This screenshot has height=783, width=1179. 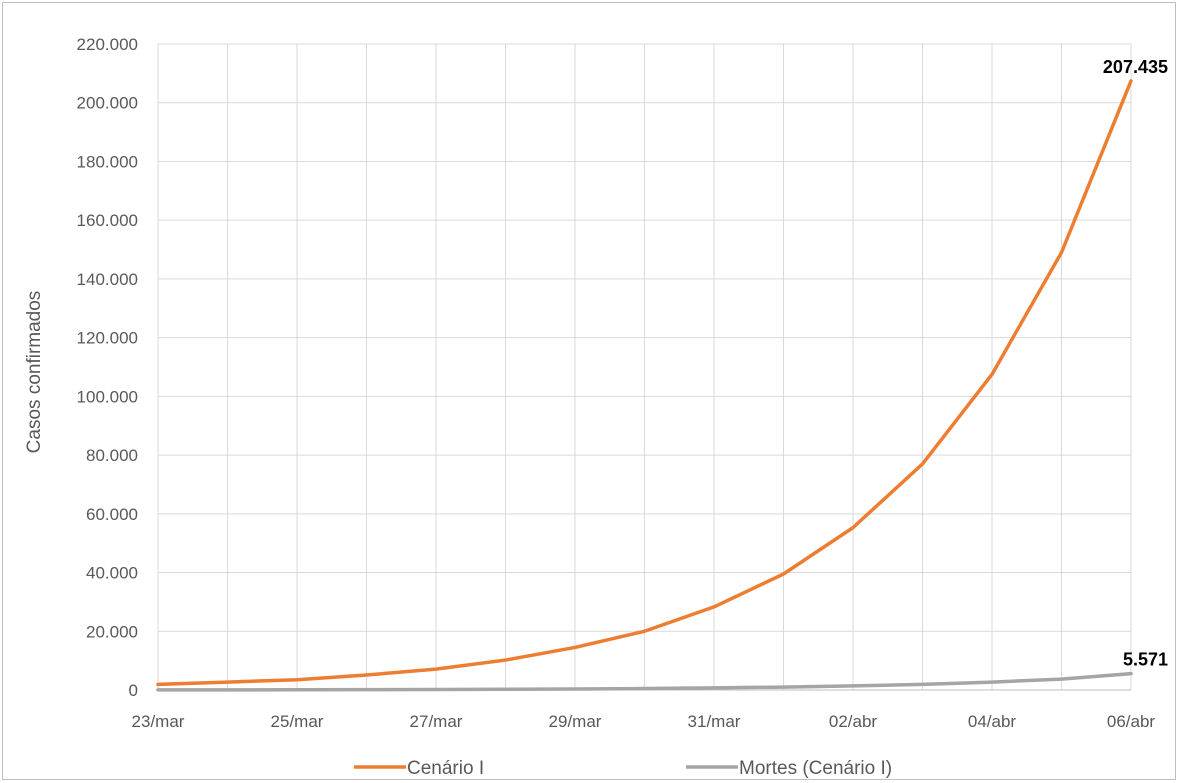 I want to click on y-tick-label: 20.000, so click(x=112, y=631).